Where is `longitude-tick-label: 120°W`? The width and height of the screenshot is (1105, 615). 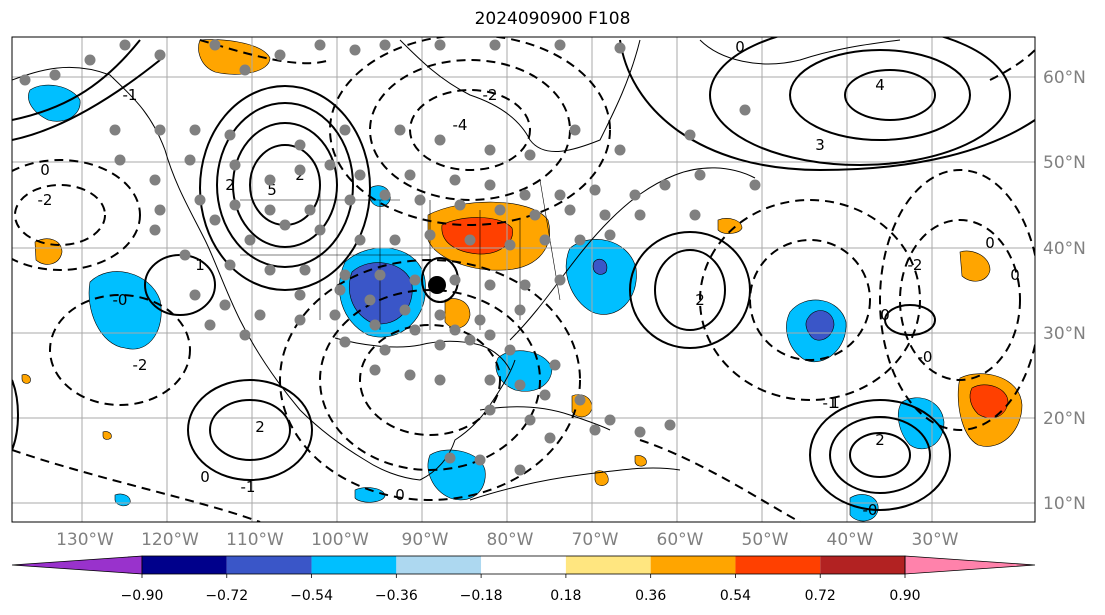
longitude-tick-label: 120°W is located at coordinates (170, 540).